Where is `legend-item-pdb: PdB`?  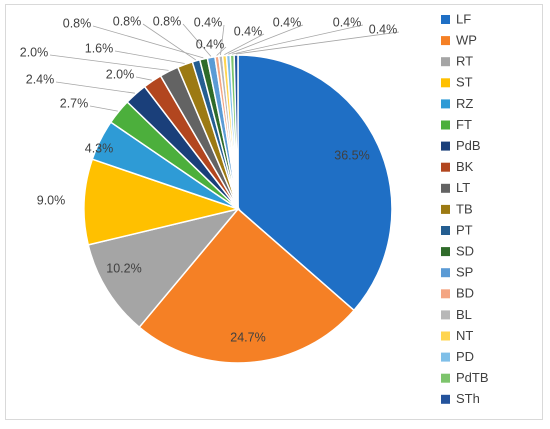
legend-item-pdb: PdB is located at coordinates (461, 145).